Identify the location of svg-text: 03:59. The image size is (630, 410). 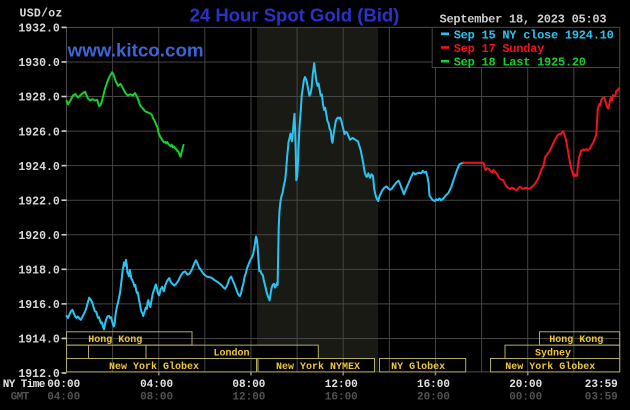
(601, 398).